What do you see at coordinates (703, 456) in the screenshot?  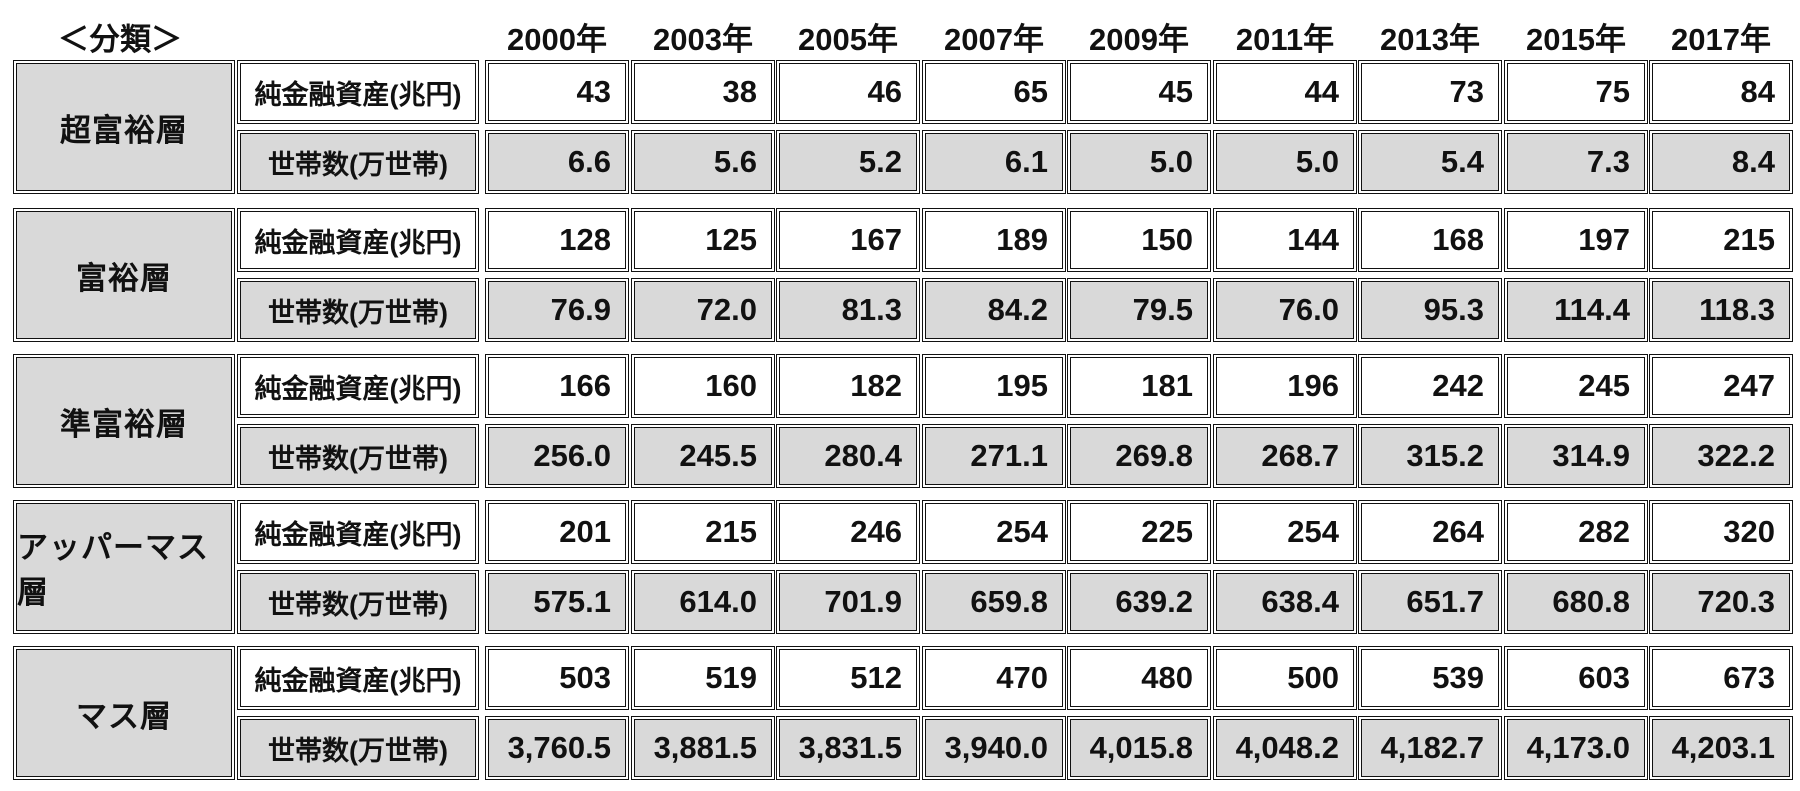 I see `household-value-cell: 245.5` at bounding box center [703, 456].